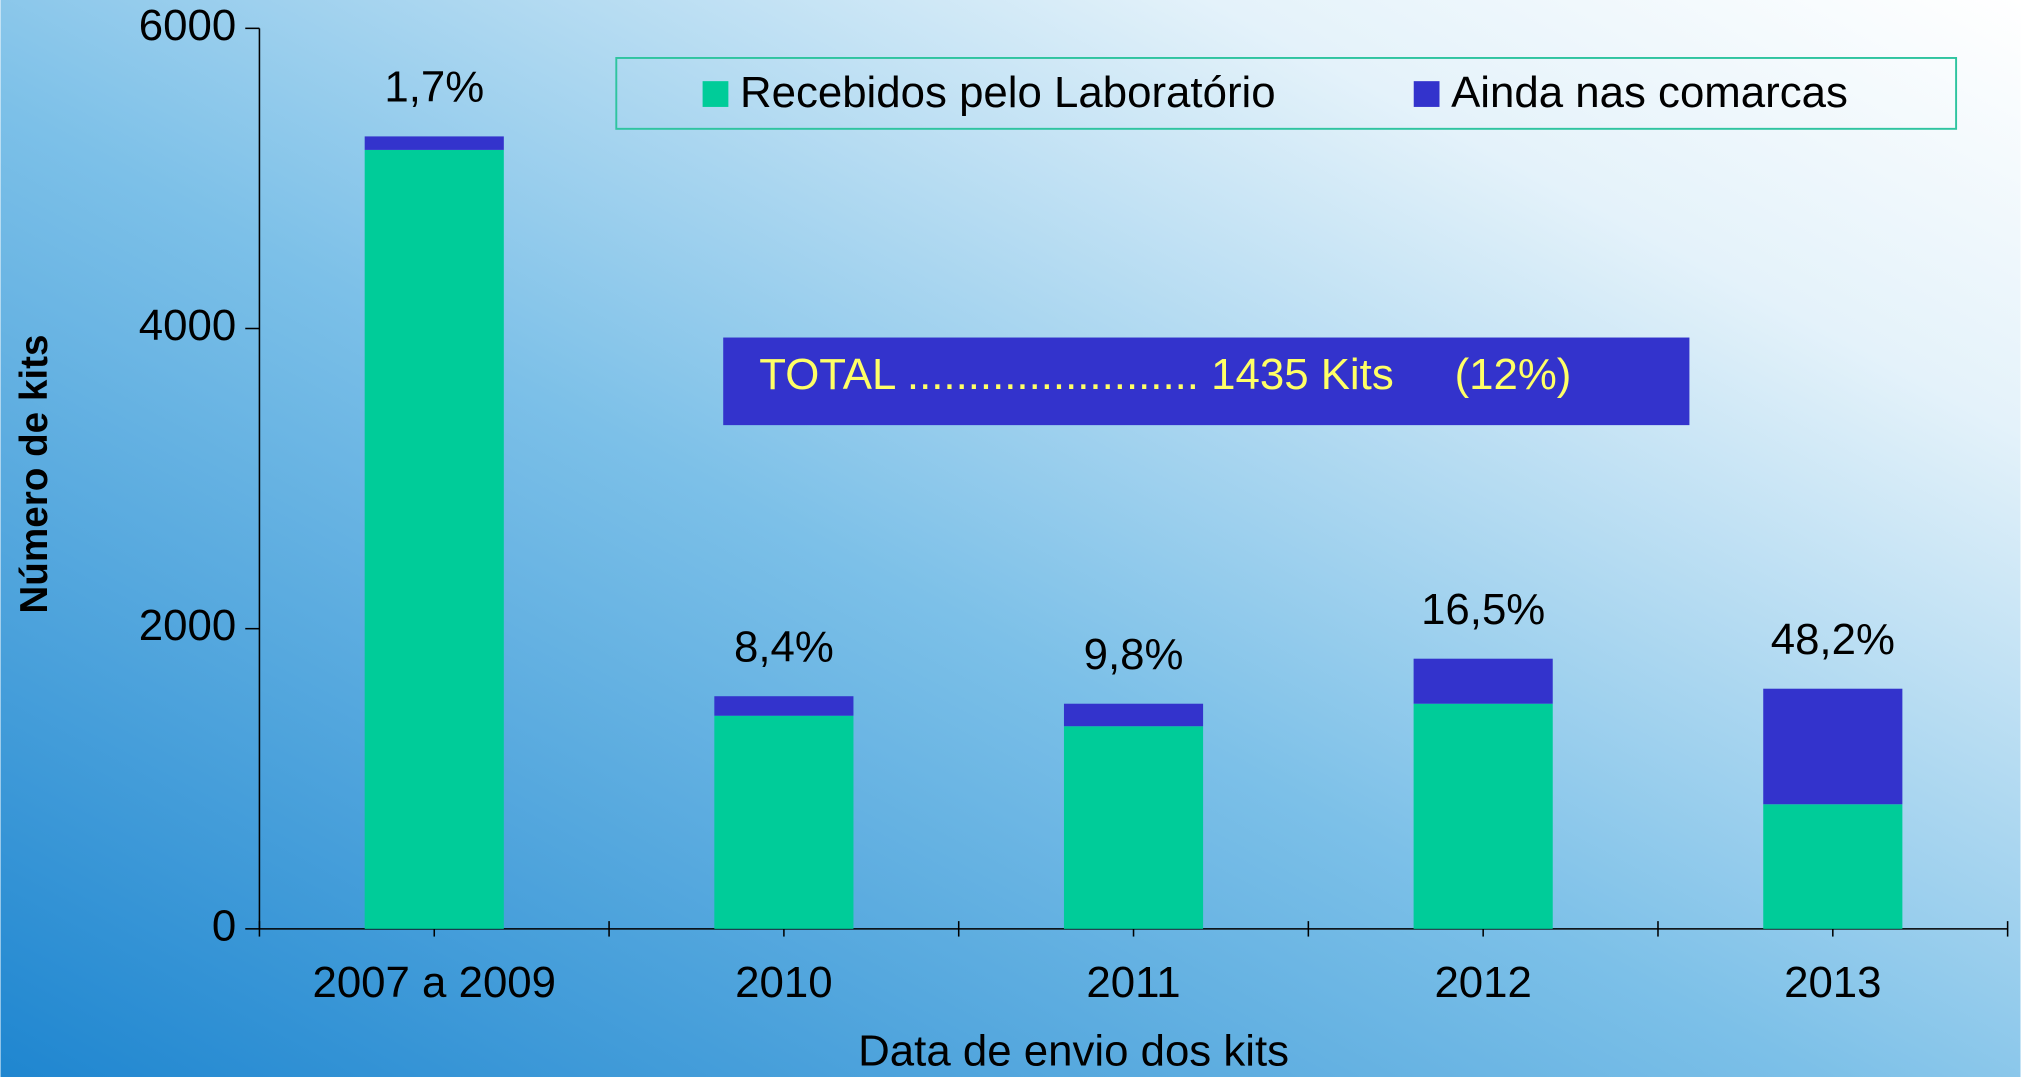  Describe the element at coordinates (1286, 93) in the screenshot. I see `legend-box` at that location.